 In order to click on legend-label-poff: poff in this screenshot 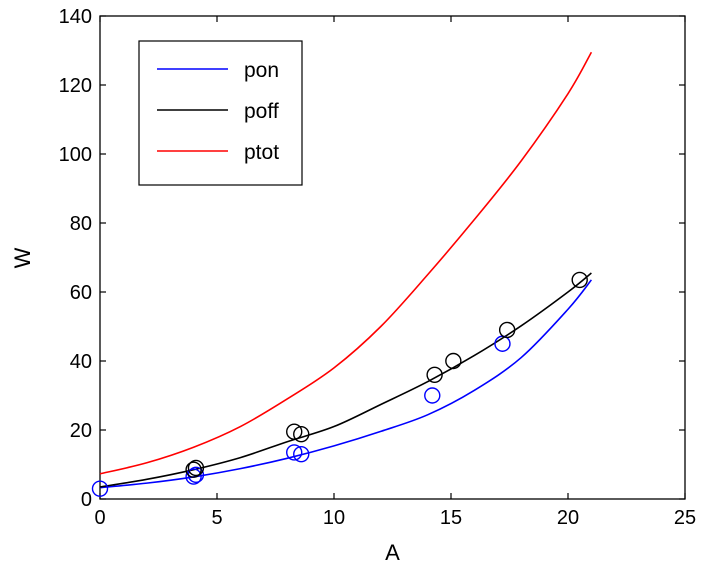, I will do `click(261, 111)`.